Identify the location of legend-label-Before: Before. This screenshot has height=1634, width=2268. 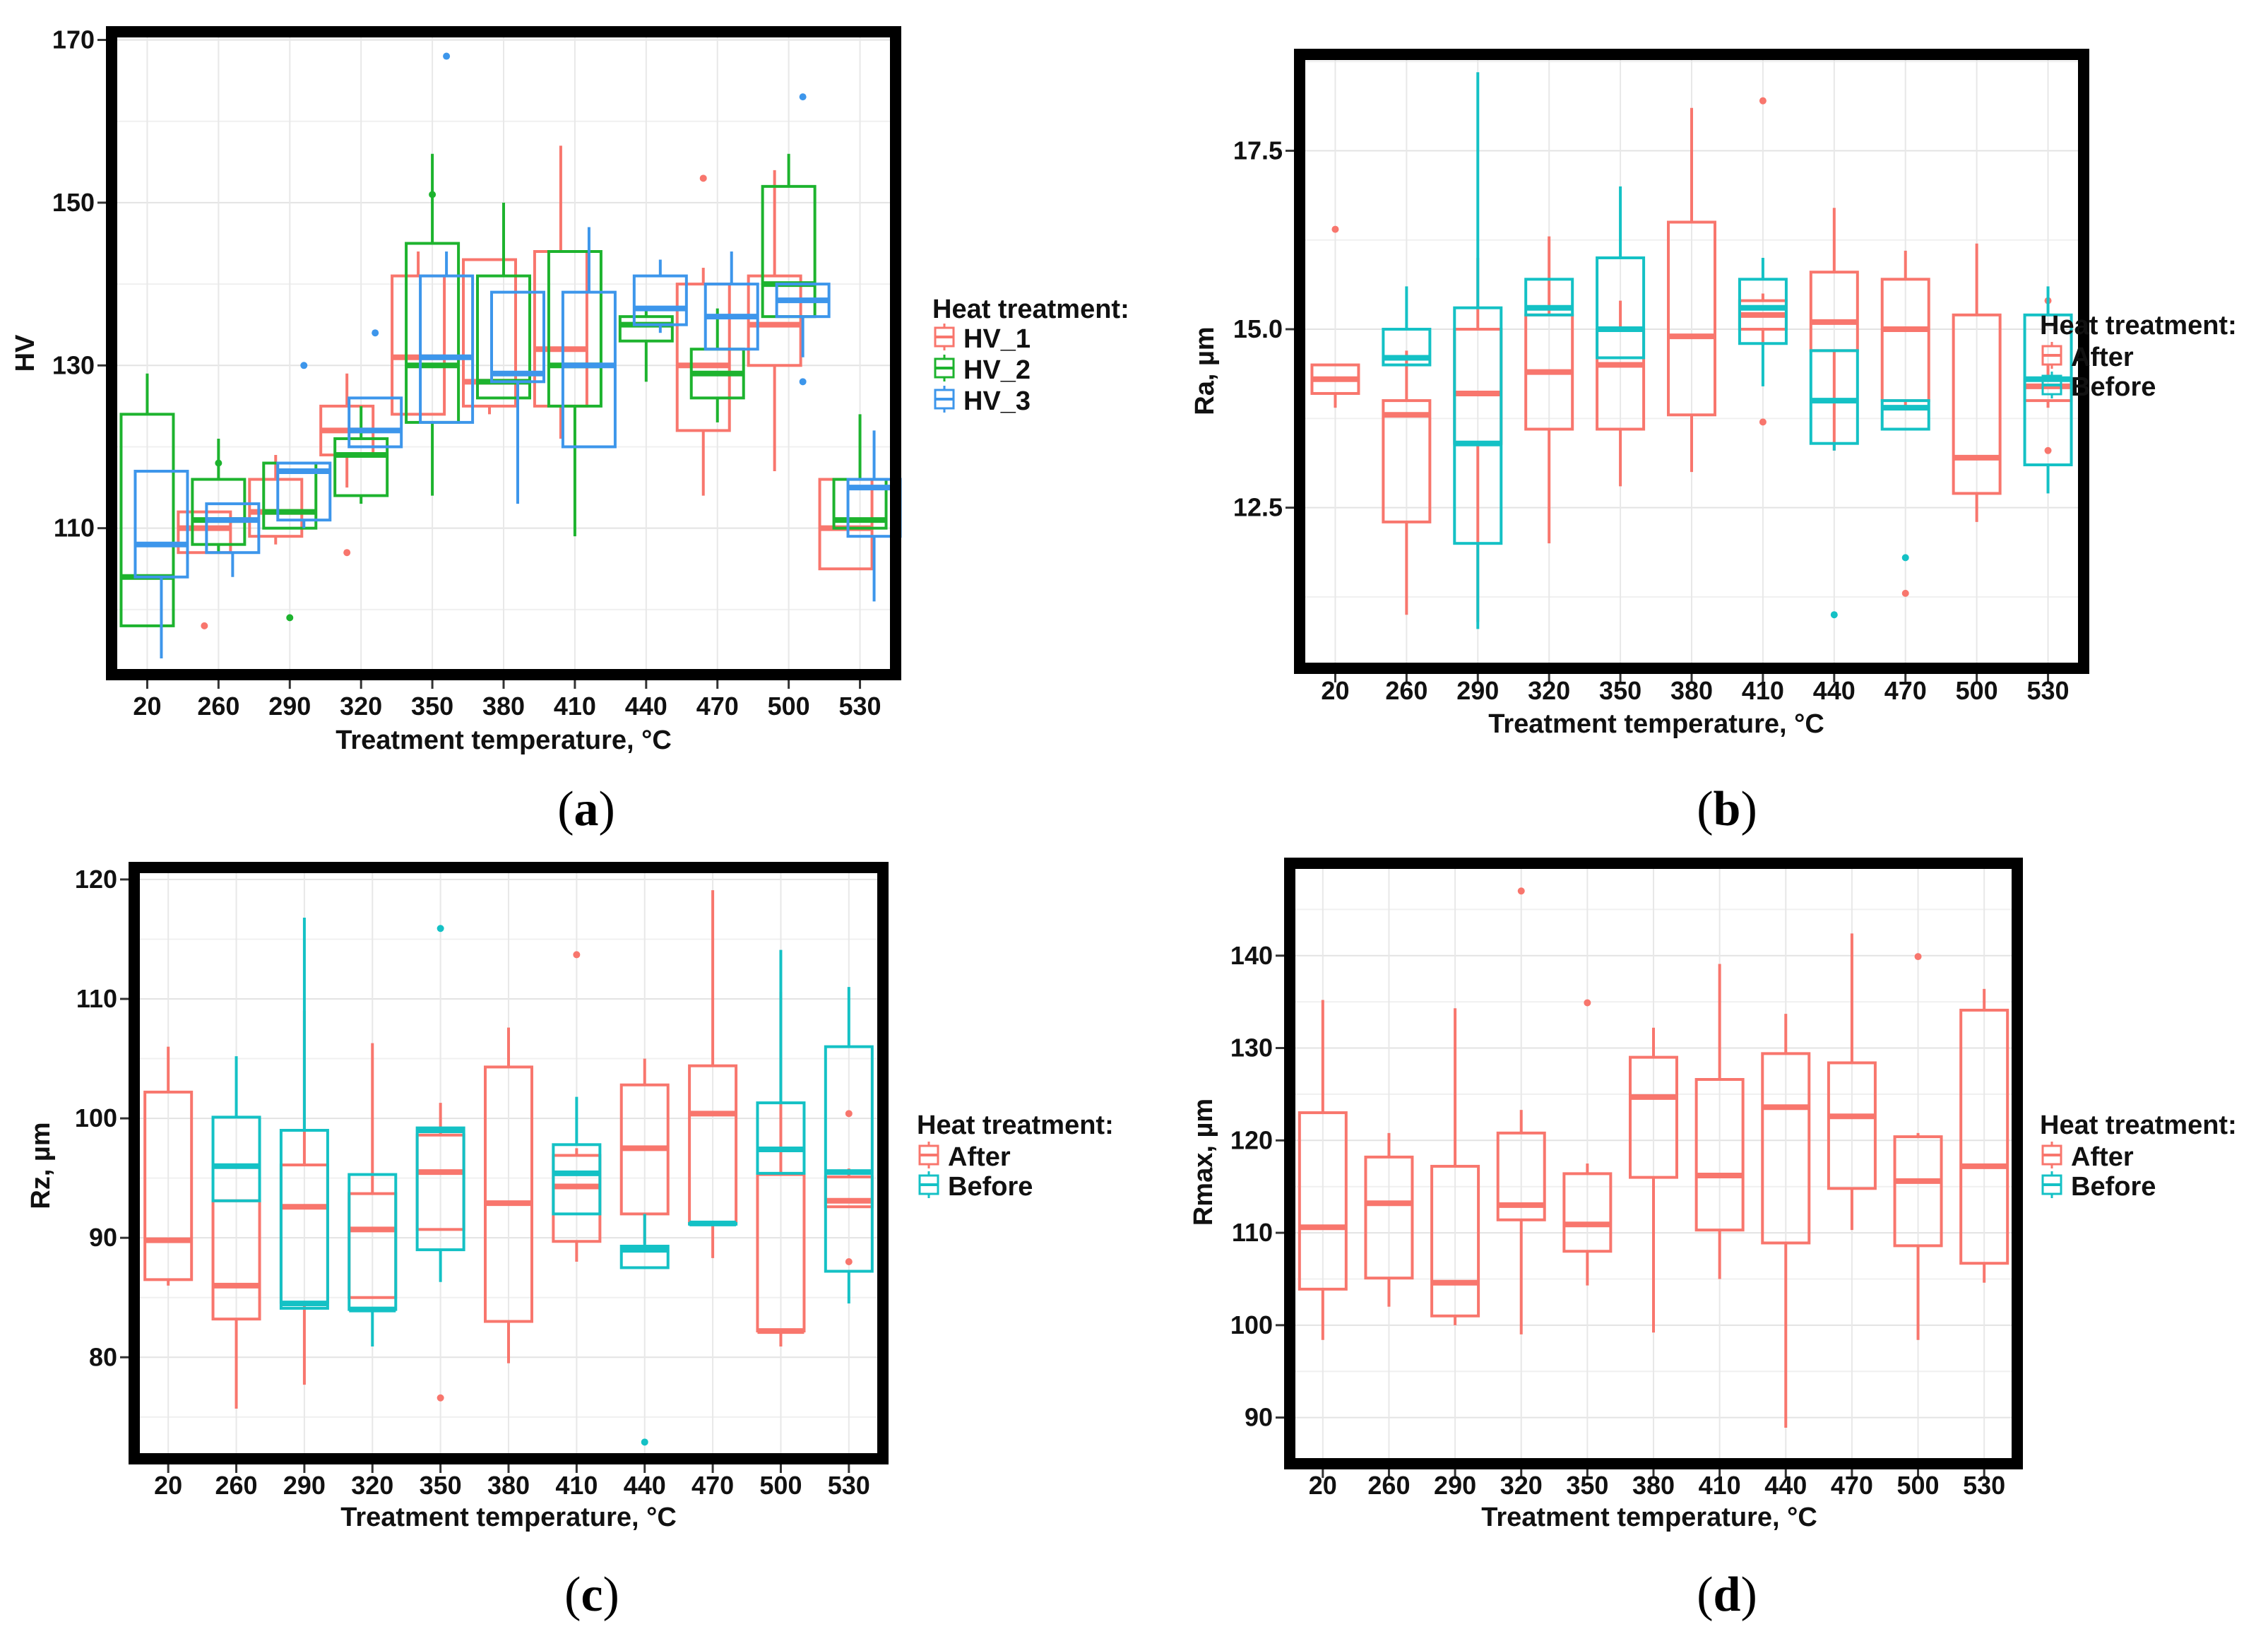
(2113, 1187).